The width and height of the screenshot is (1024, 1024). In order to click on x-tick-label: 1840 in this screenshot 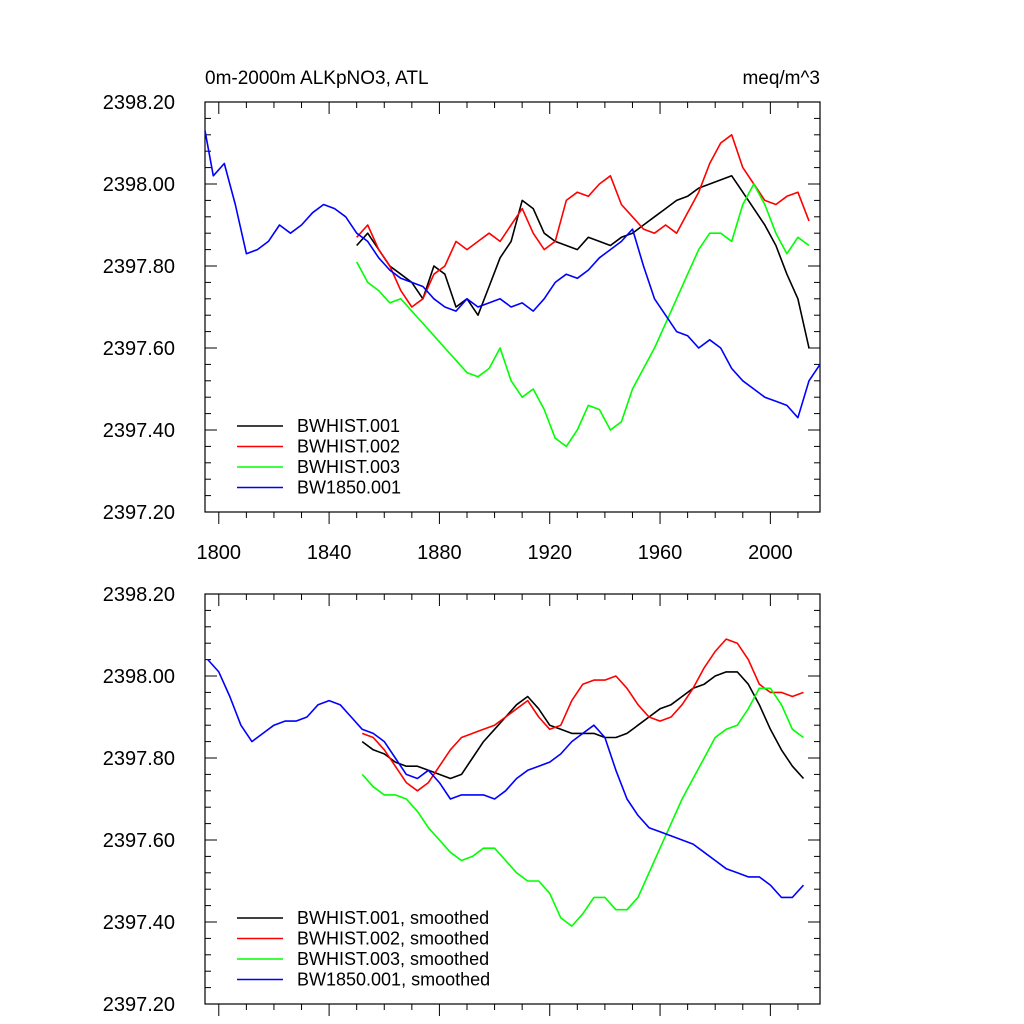, I will do `click(329, 553)`.